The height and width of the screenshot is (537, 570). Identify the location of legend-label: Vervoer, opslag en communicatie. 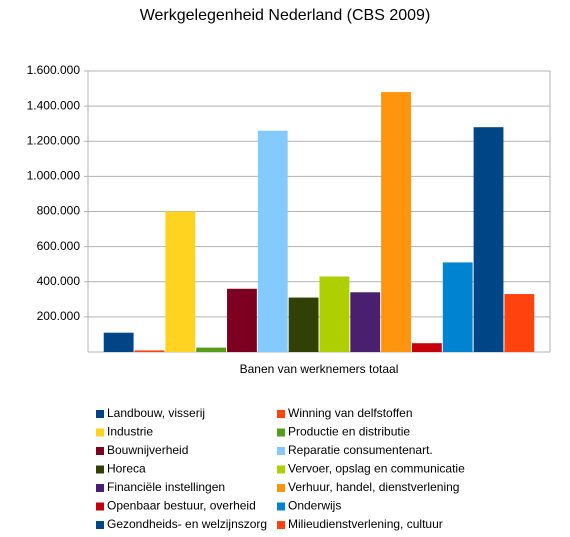
(376, 469).